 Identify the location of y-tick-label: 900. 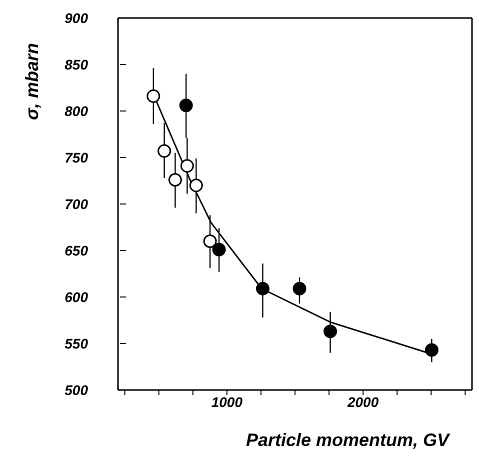
(76, 18).